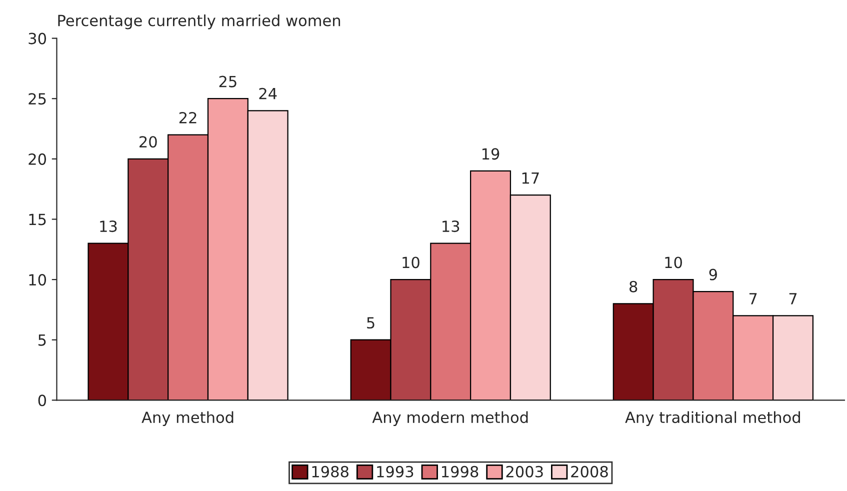  What do you see at coordinates (187, 118) in the screenshot?
I see `data-label: 22` at bounding box center [187, 118].